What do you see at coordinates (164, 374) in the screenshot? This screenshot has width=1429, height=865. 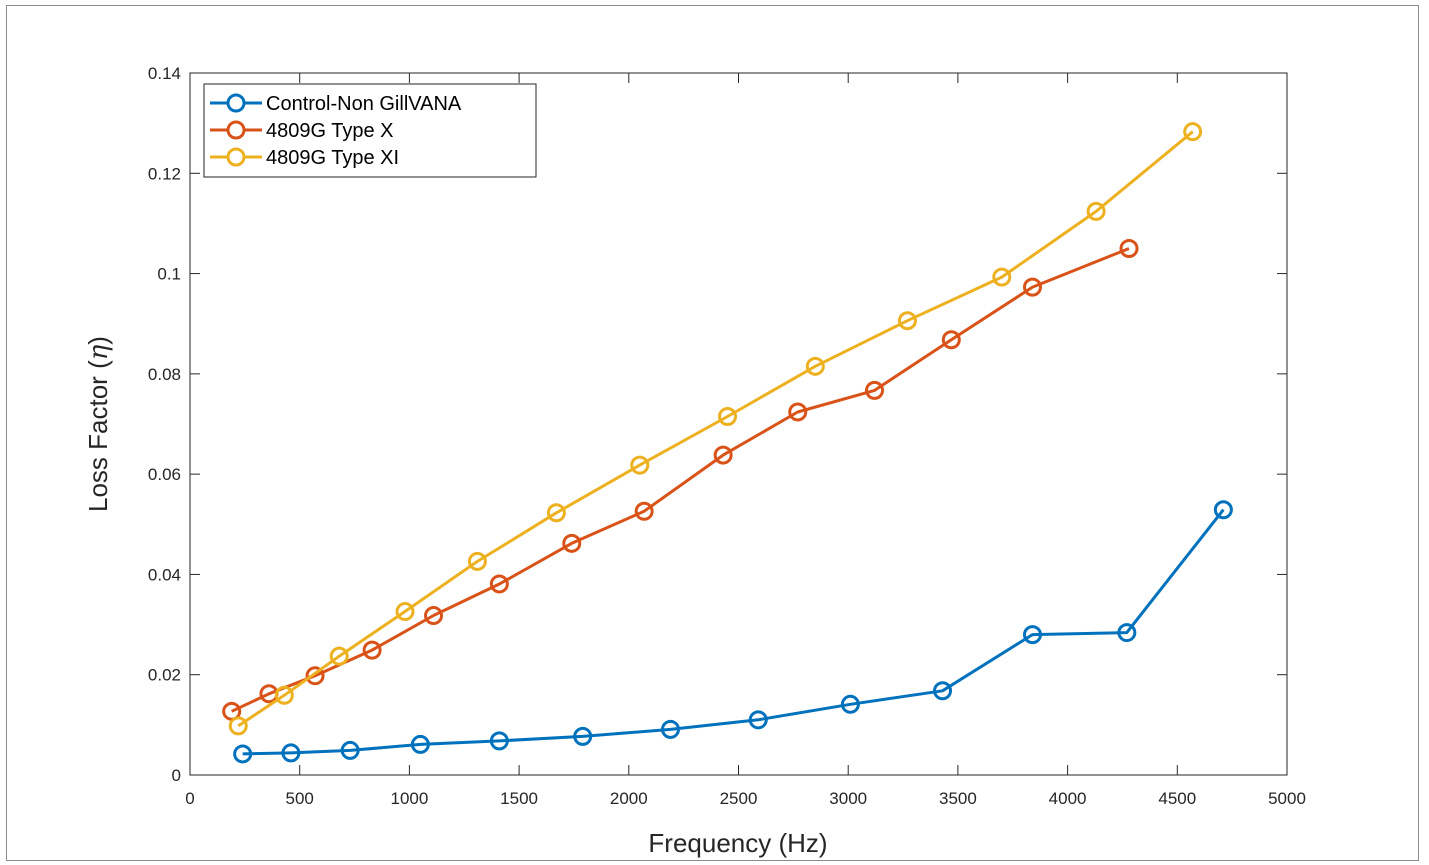 I see `y-tick-label: 0.08` at bounding box center [164, 374].